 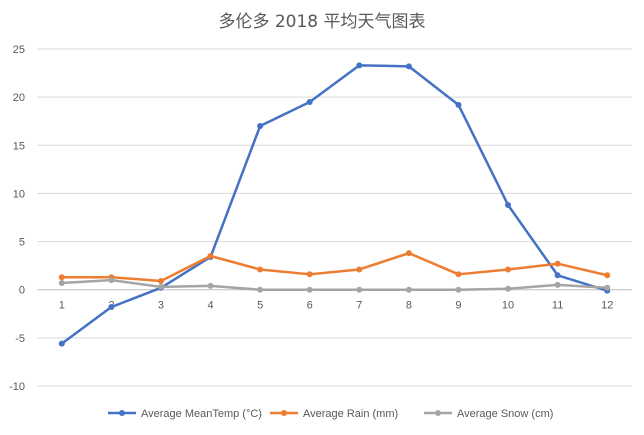 I want to click on x-tick-label: 10, so click(x=508, y=306).